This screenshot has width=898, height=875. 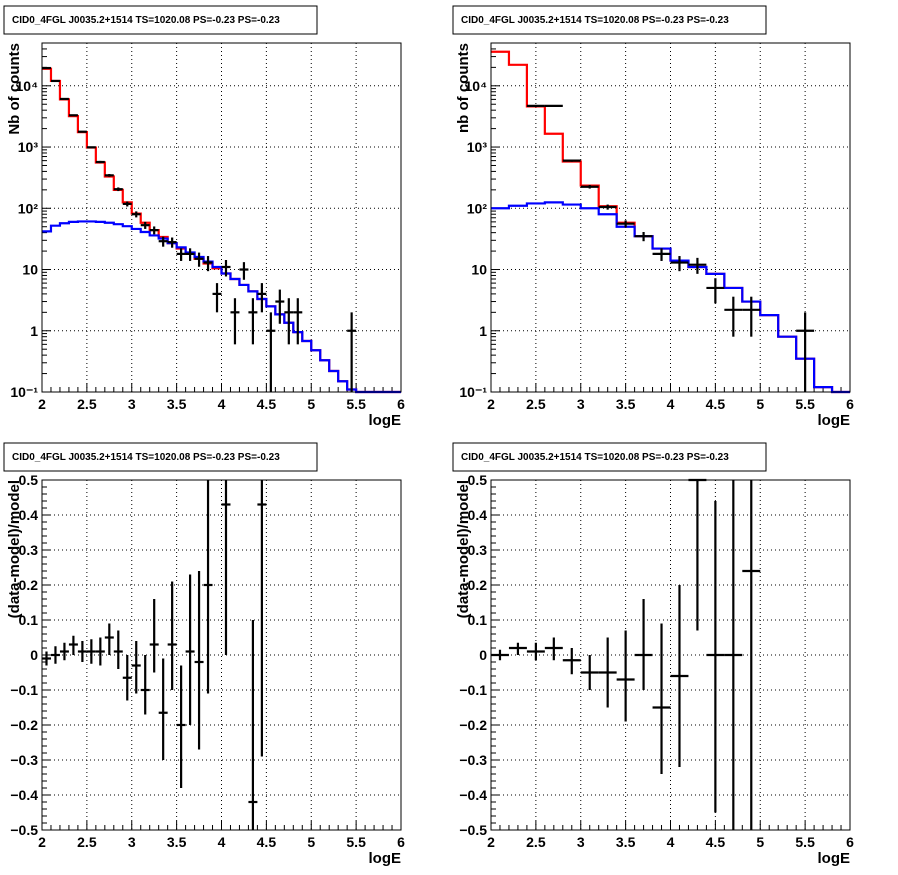 I want to click on y-tick-label: 10³, so click(x=28, y=147).